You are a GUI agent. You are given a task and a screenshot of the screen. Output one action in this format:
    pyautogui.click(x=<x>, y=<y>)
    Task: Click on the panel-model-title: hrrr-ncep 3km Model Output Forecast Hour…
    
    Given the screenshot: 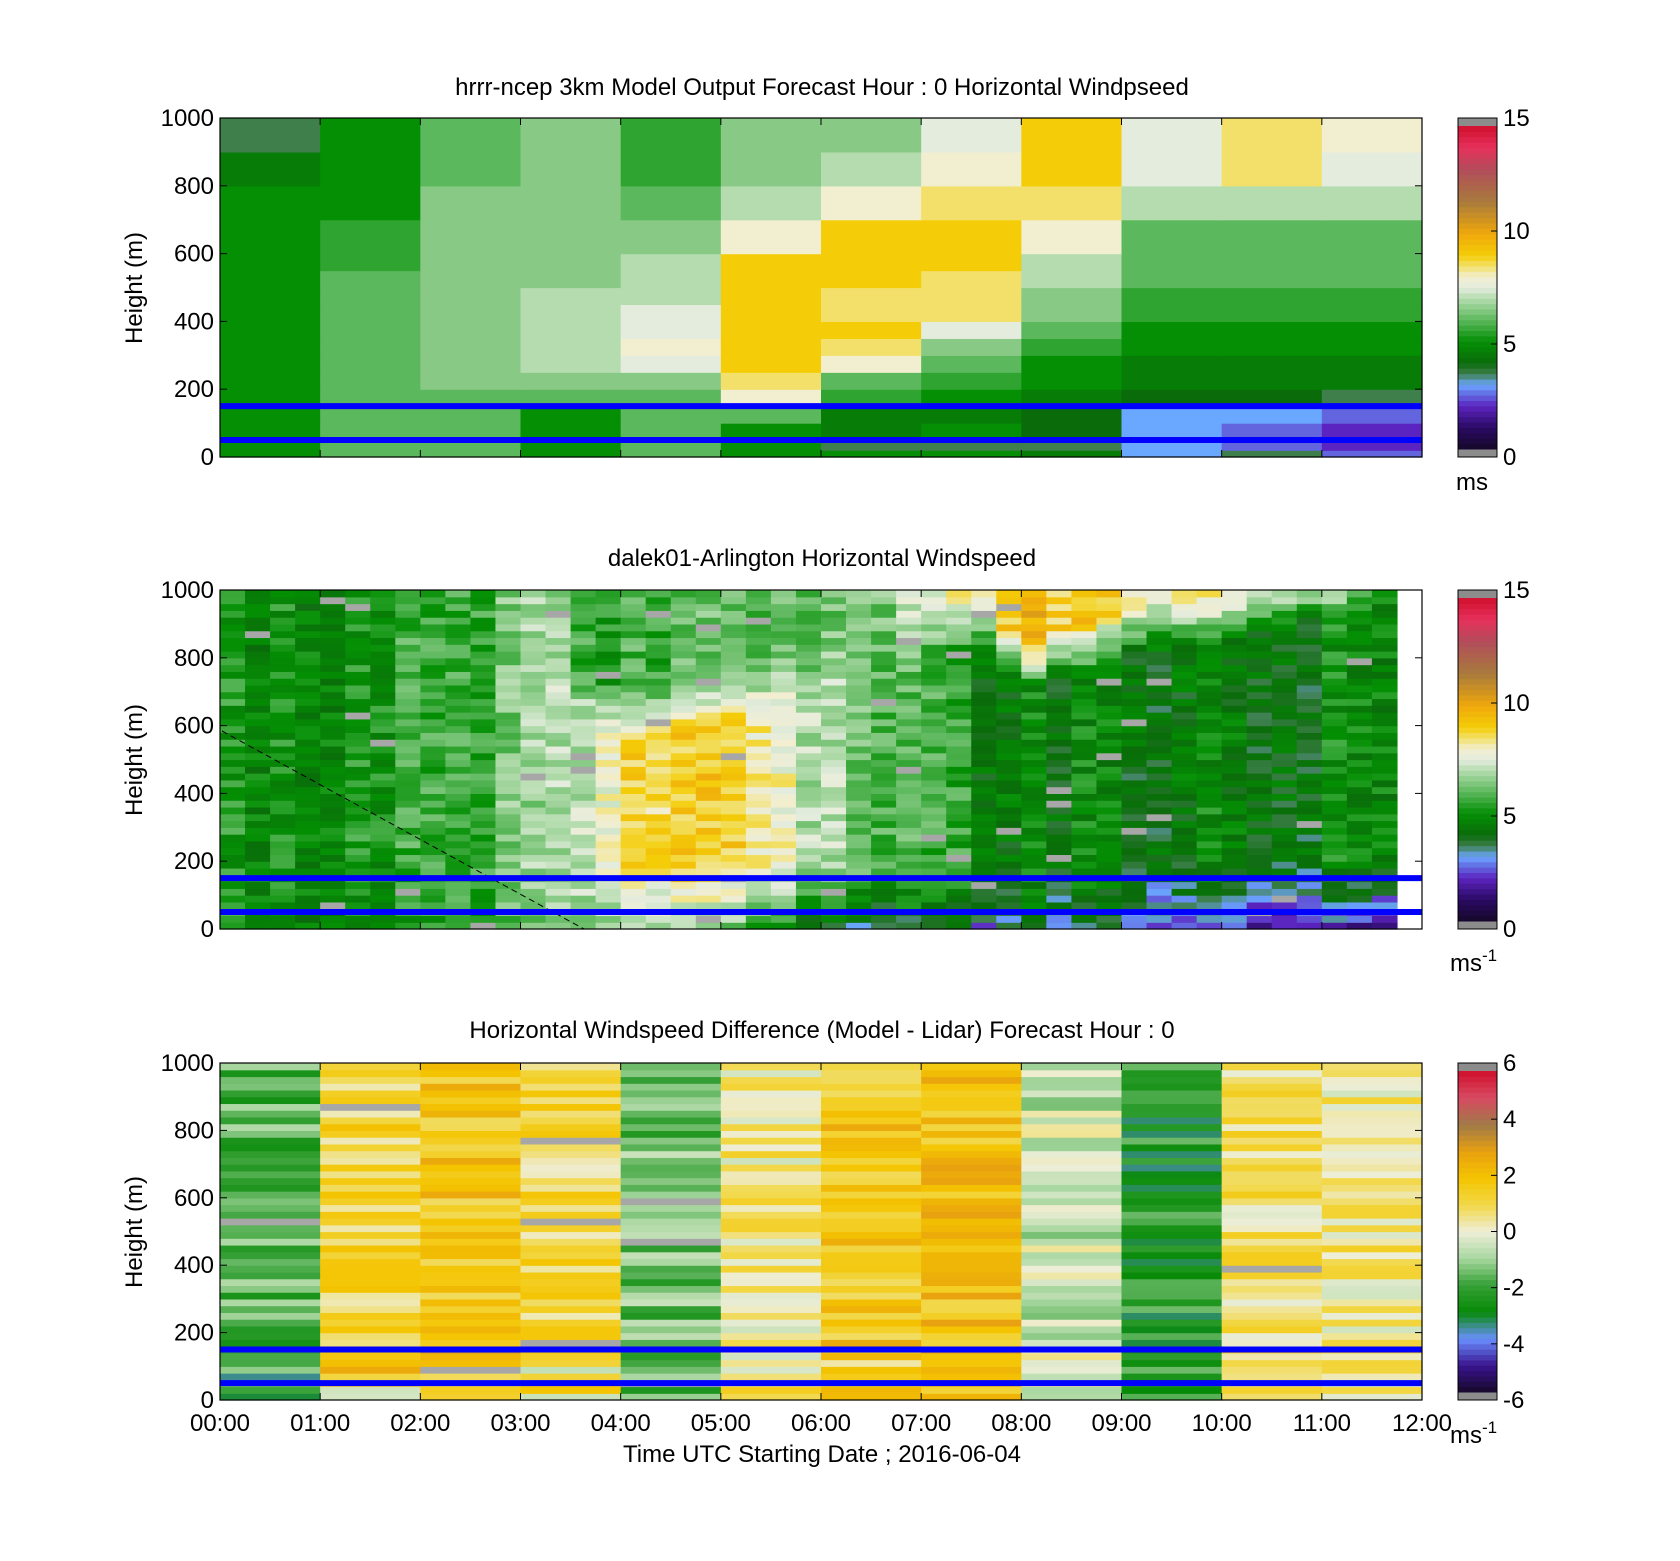 What is the action you would take?
    pyautogui.click(x=822, y=87)
    